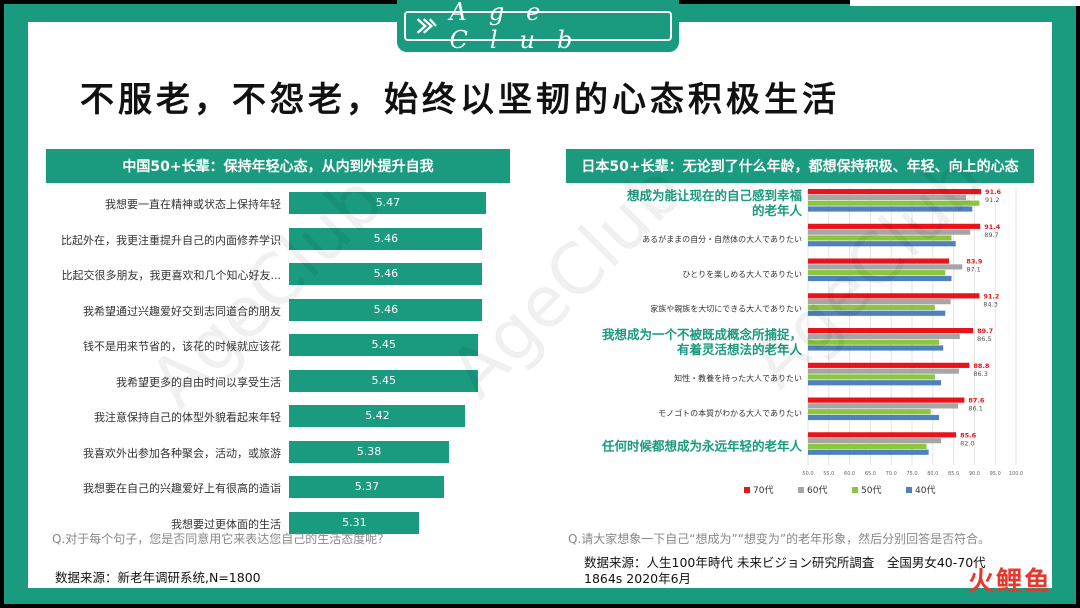 The height and width of the screenshot is (608, 1080). I want to click on left-bar-value-label: 5.46, so click(386, 238).